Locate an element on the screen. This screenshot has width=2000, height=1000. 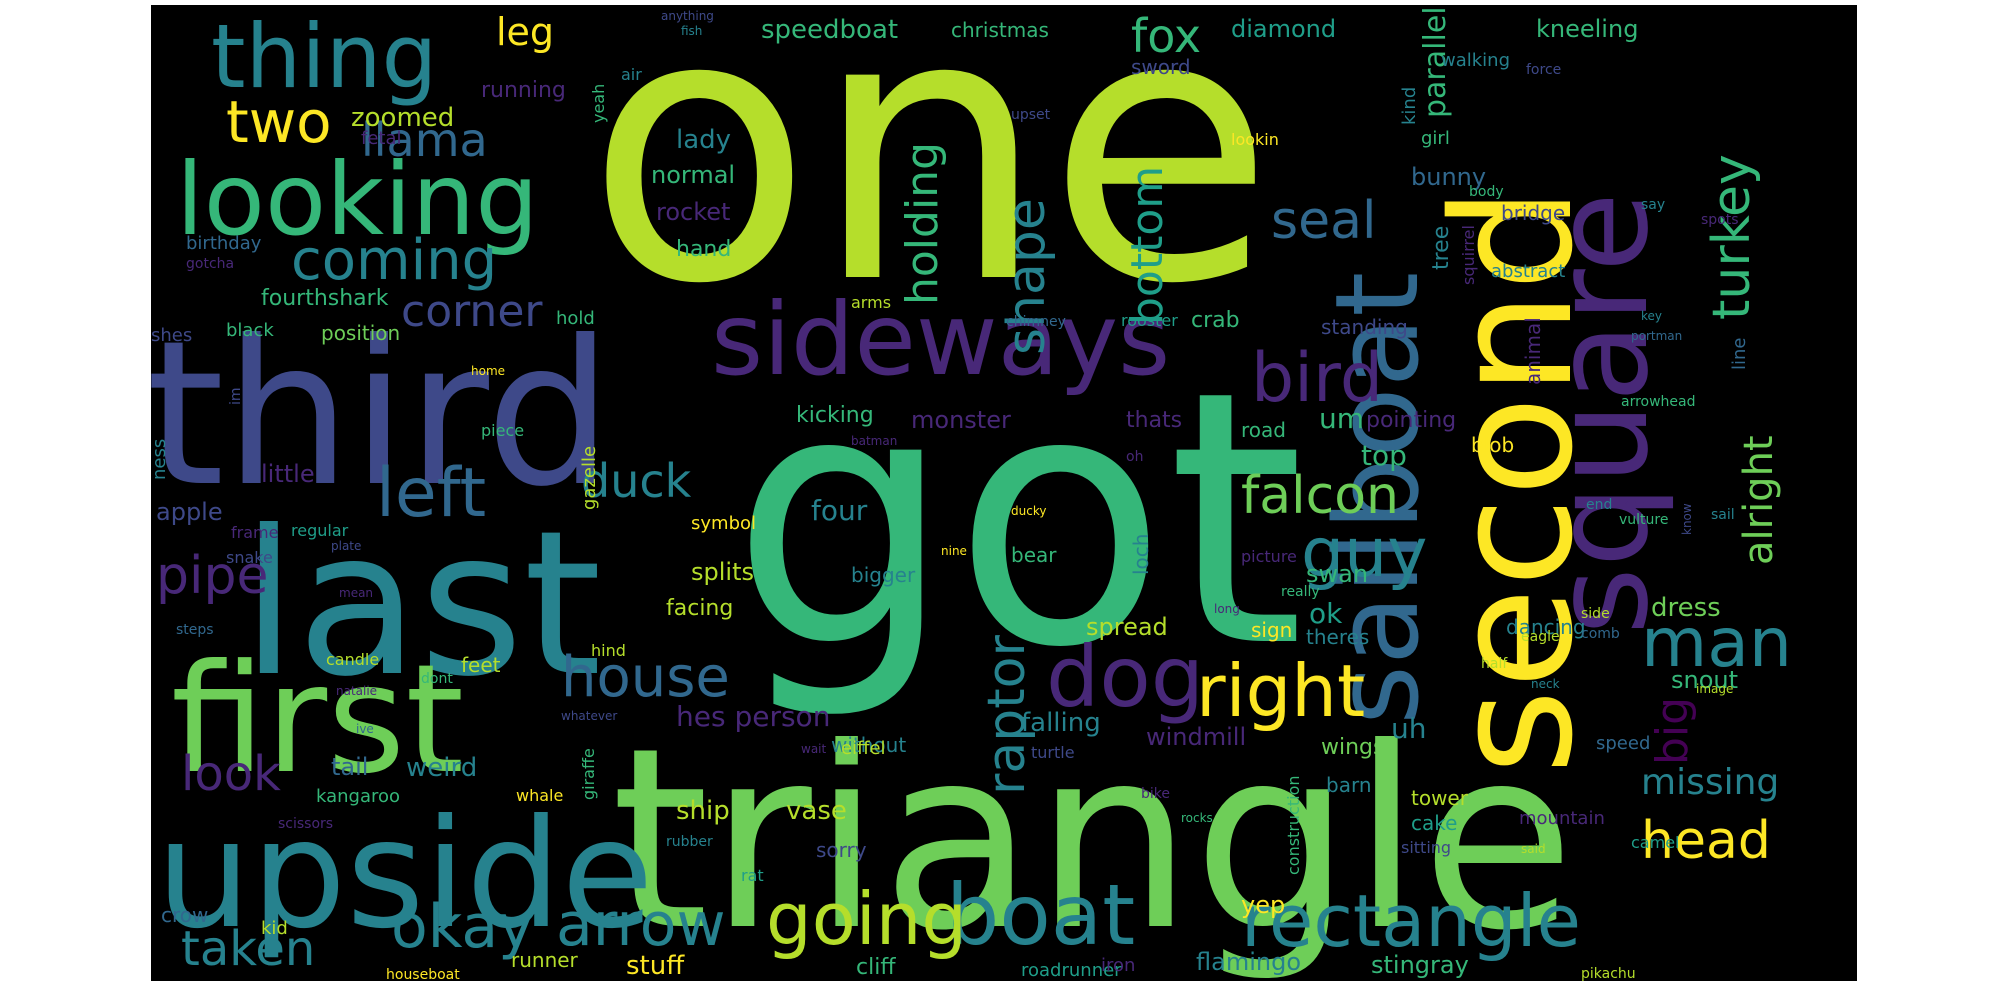
word-theres: theres is located at coordinates (1338, 637).